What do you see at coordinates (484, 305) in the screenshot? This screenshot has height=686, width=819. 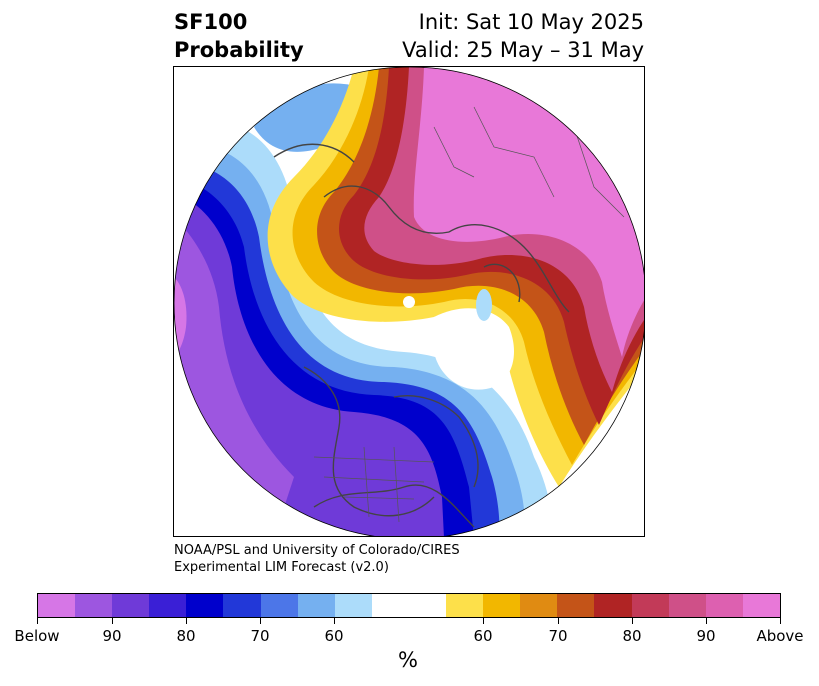 I see `neutral-spot` at bounding box center [484, 305].